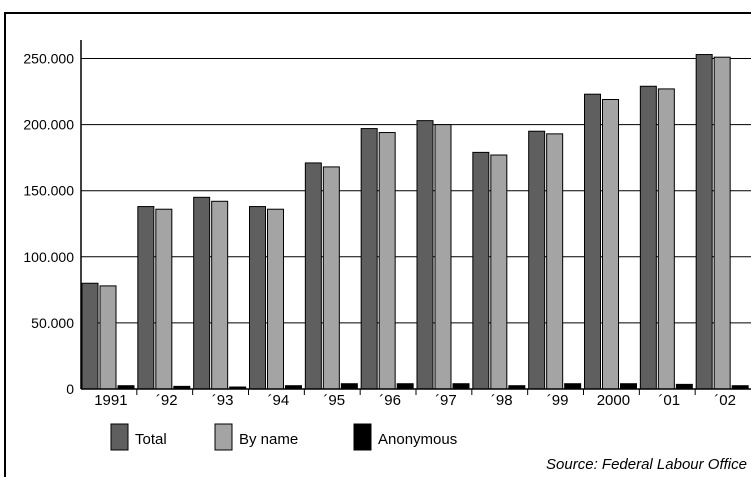 The width and height of the screenshot is (751, 477). What do you see at coordinates (502, 400) in the screenshot?
I see `x-tick-label: ´98` at bounding box center [502, 400].